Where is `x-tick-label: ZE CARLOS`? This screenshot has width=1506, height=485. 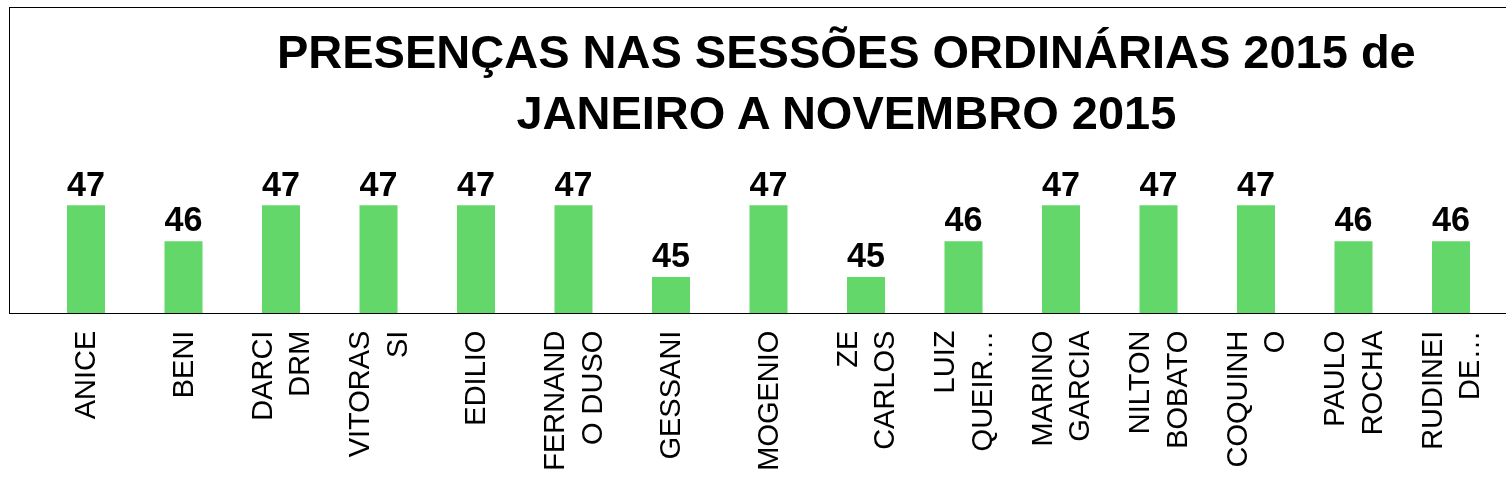
x-tick-label: ZE CARLOS is located at coordinates (865, 390).